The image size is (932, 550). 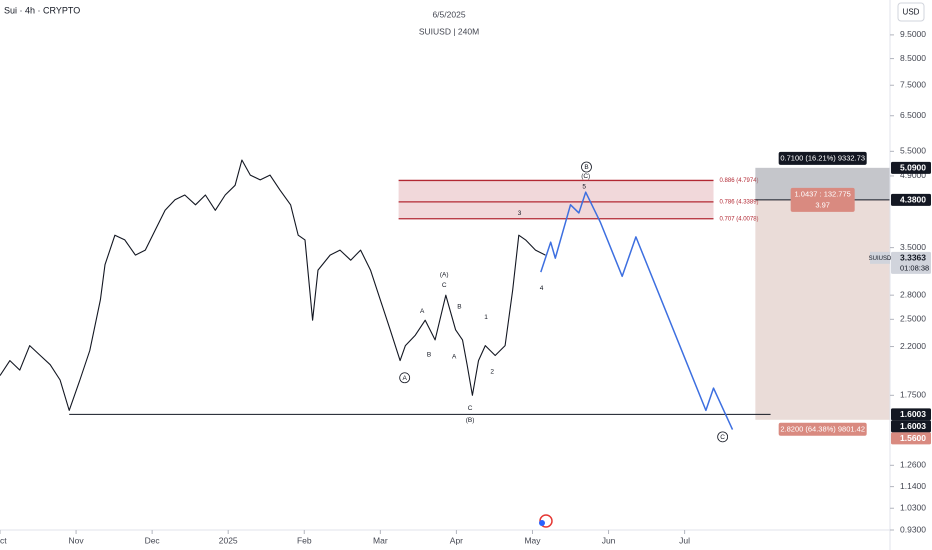 I want to click on fib-label: 0.786 (4.3389), so click(x=739, y=202).